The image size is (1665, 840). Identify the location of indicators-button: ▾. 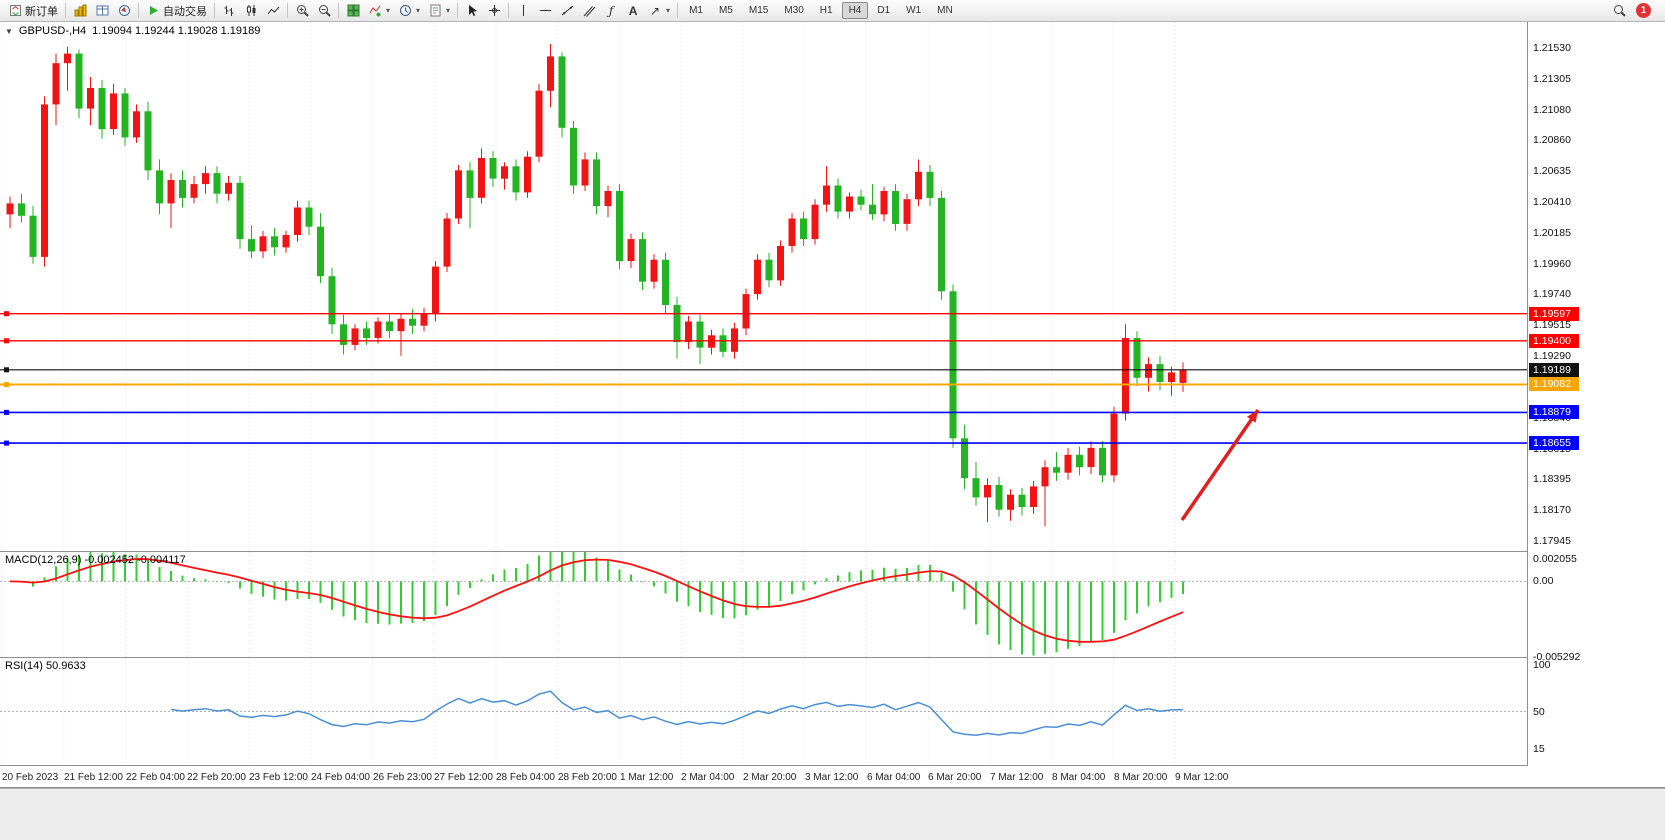
(379, 10).